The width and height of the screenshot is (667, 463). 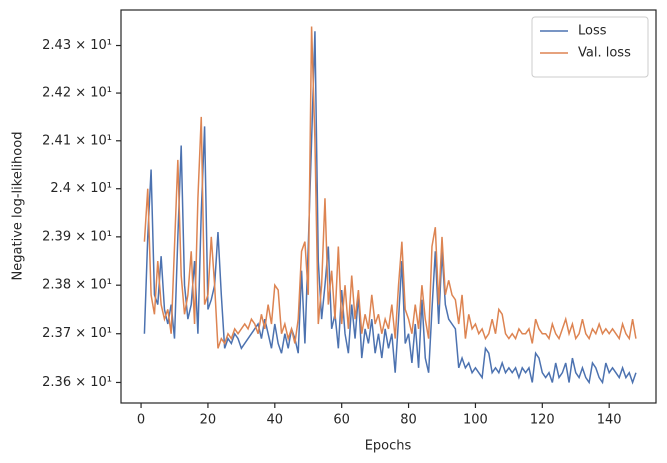 I want to click on x-tick-label: 80, so click(x=408, y=420).